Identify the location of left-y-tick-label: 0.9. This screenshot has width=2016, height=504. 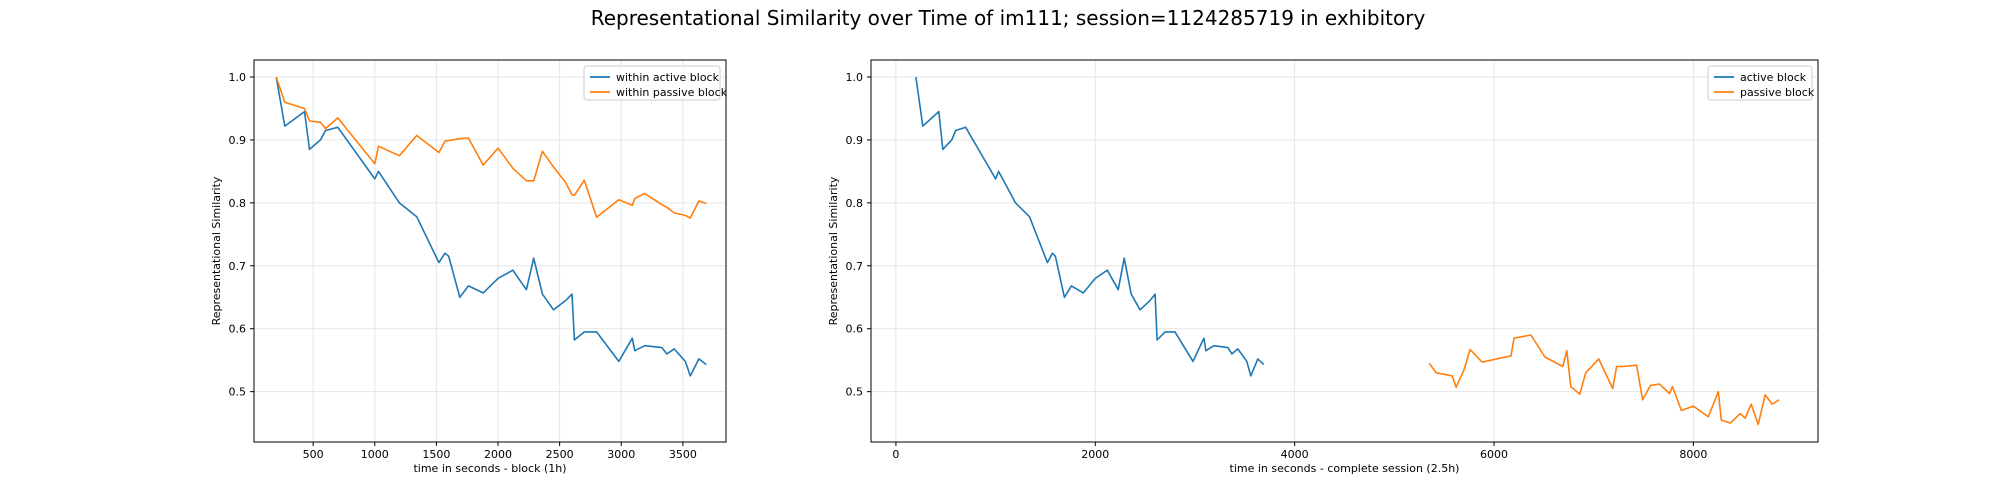
(238, 140).